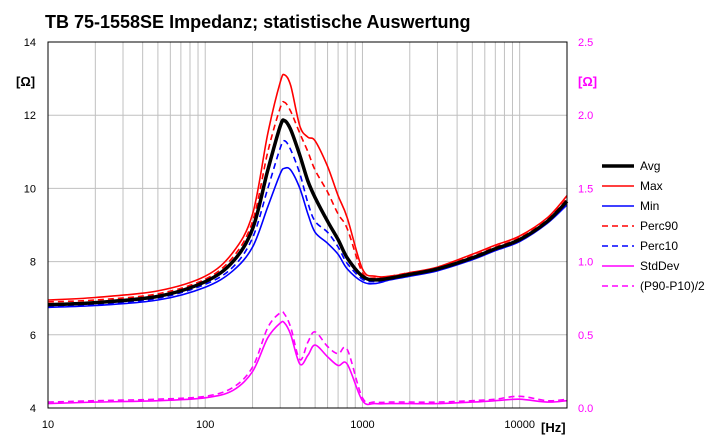 Image resolution: width=716 pixels, height=438 pixels. What do you see at coordinates (587, 81) in the screenshot?
I see `y2-axis-unit: [Ω]` at bounding box center [587, 81].